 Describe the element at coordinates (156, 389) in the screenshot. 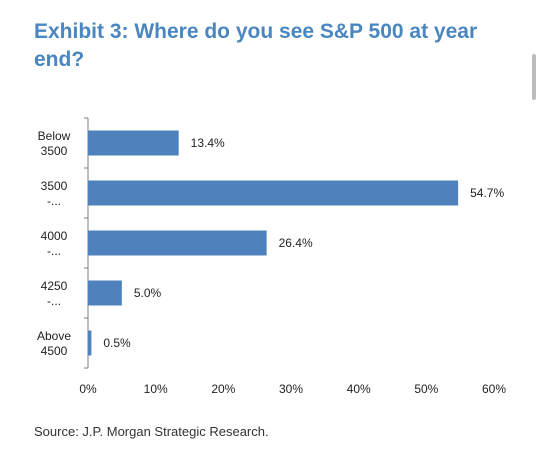

I see `x-tick-label: 10%` at that location.